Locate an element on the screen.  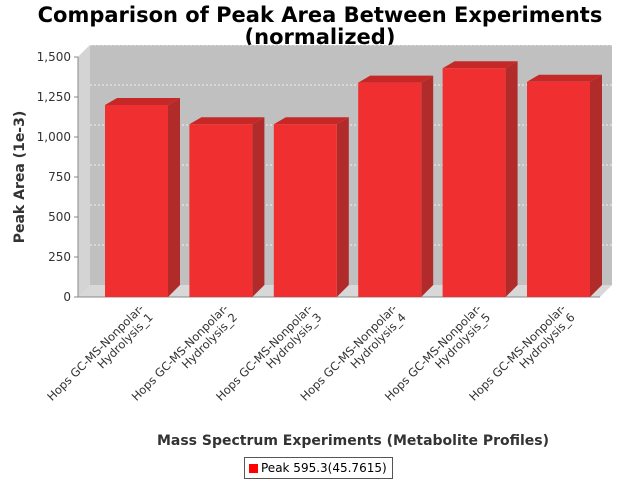
legend: Peak 595.3(45.7615) is located at coordinates (318, 468).